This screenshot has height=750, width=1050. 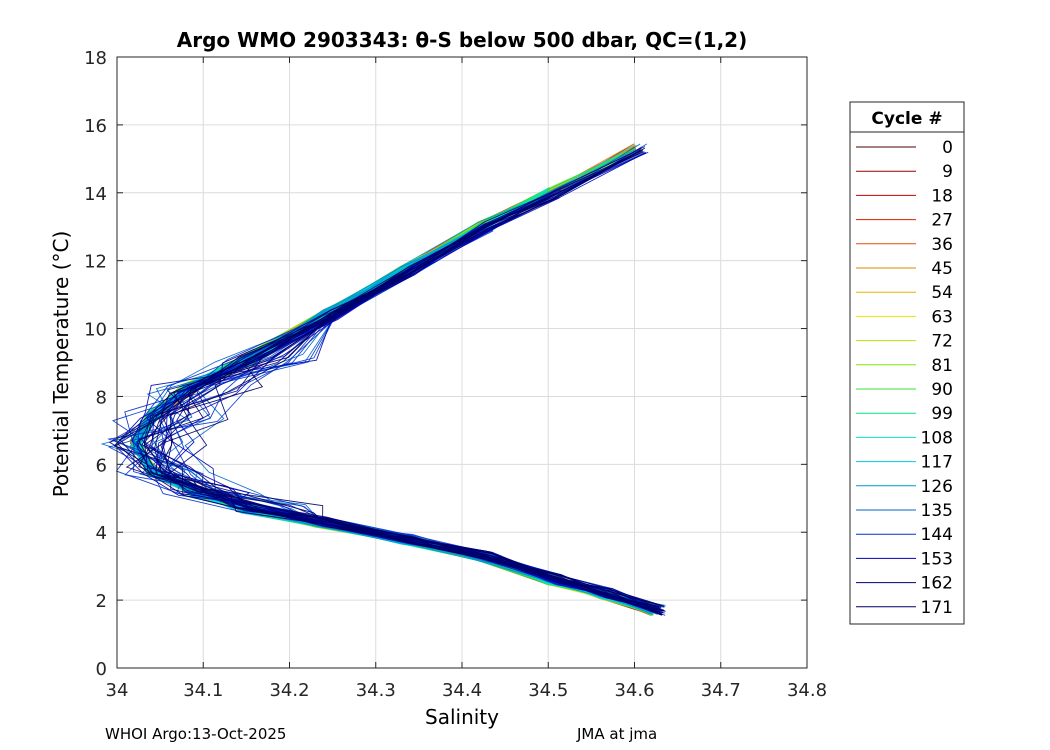 What do you see at coordinates (942, 390) in the screenshot?
I see `legend-label: 90` at bounding box center [942, 390].